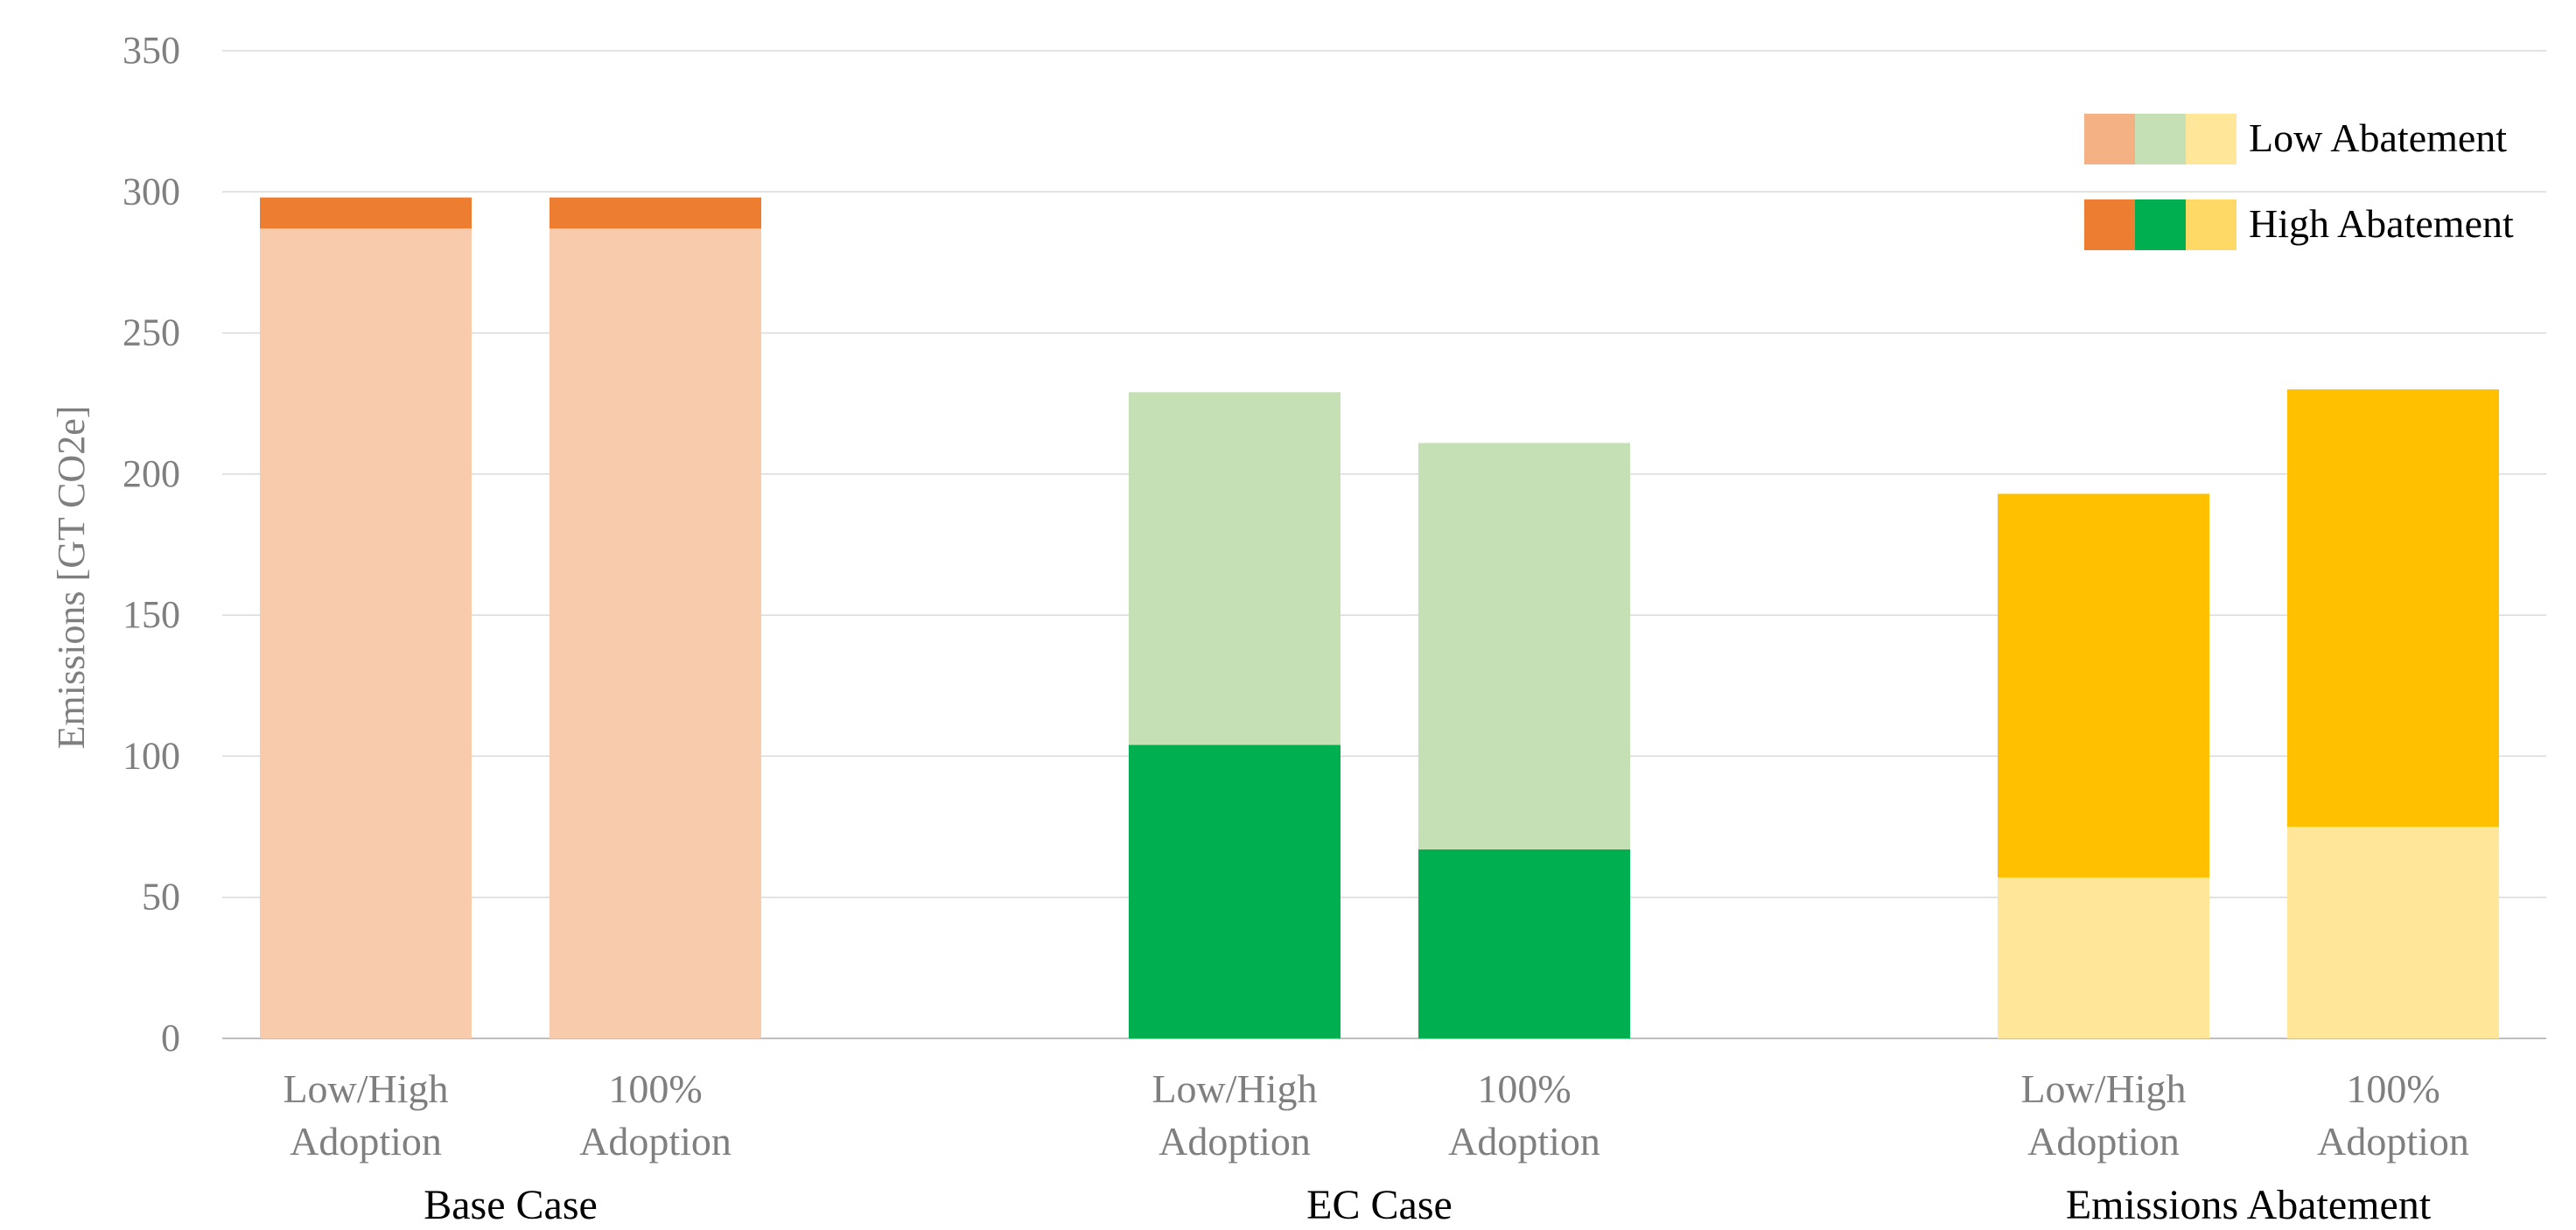 The height and width of the screenshot is (1230, 2576). I want to click on group-label: Base Case, so click(511, 1205).